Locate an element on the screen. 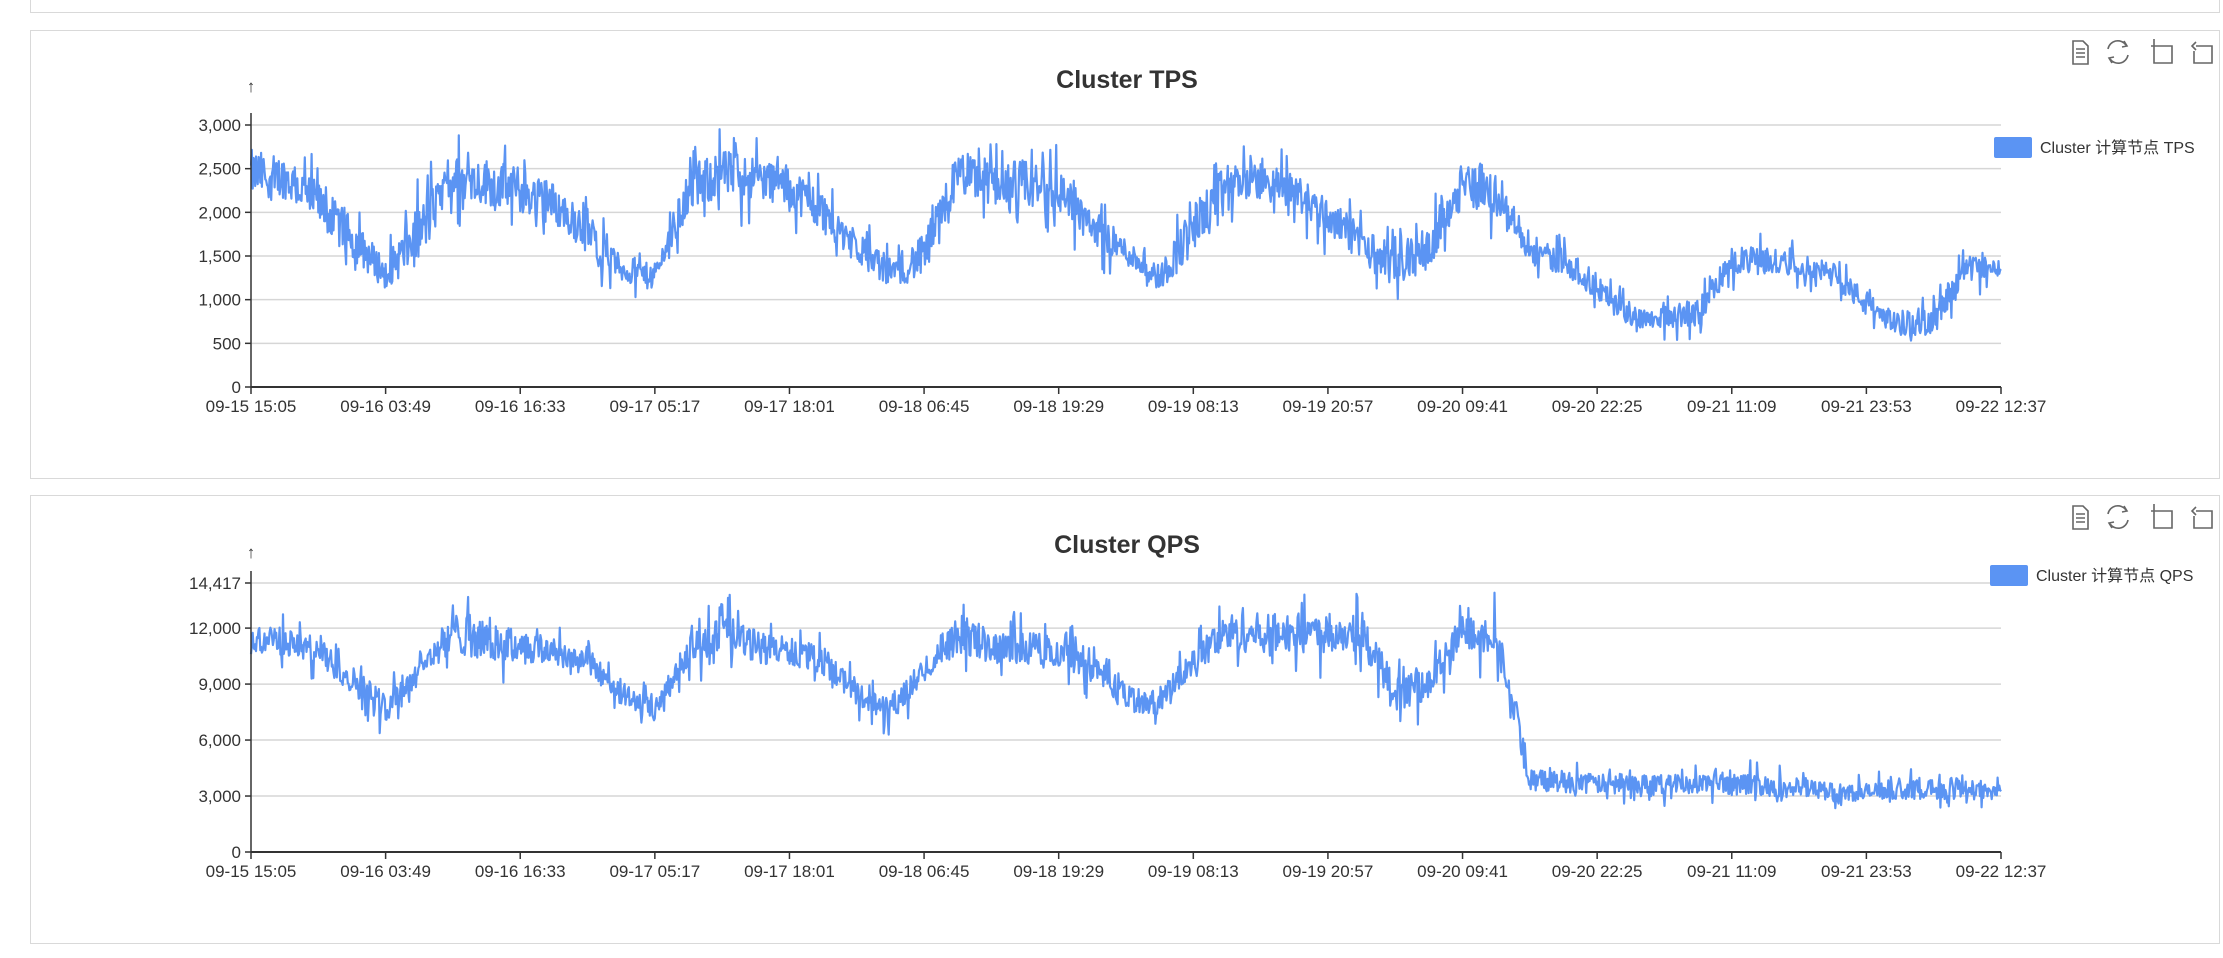 The height and width of the screenshot is (958, 2223). y-tick-label: 1,000 is located at coordinates (219, 300).